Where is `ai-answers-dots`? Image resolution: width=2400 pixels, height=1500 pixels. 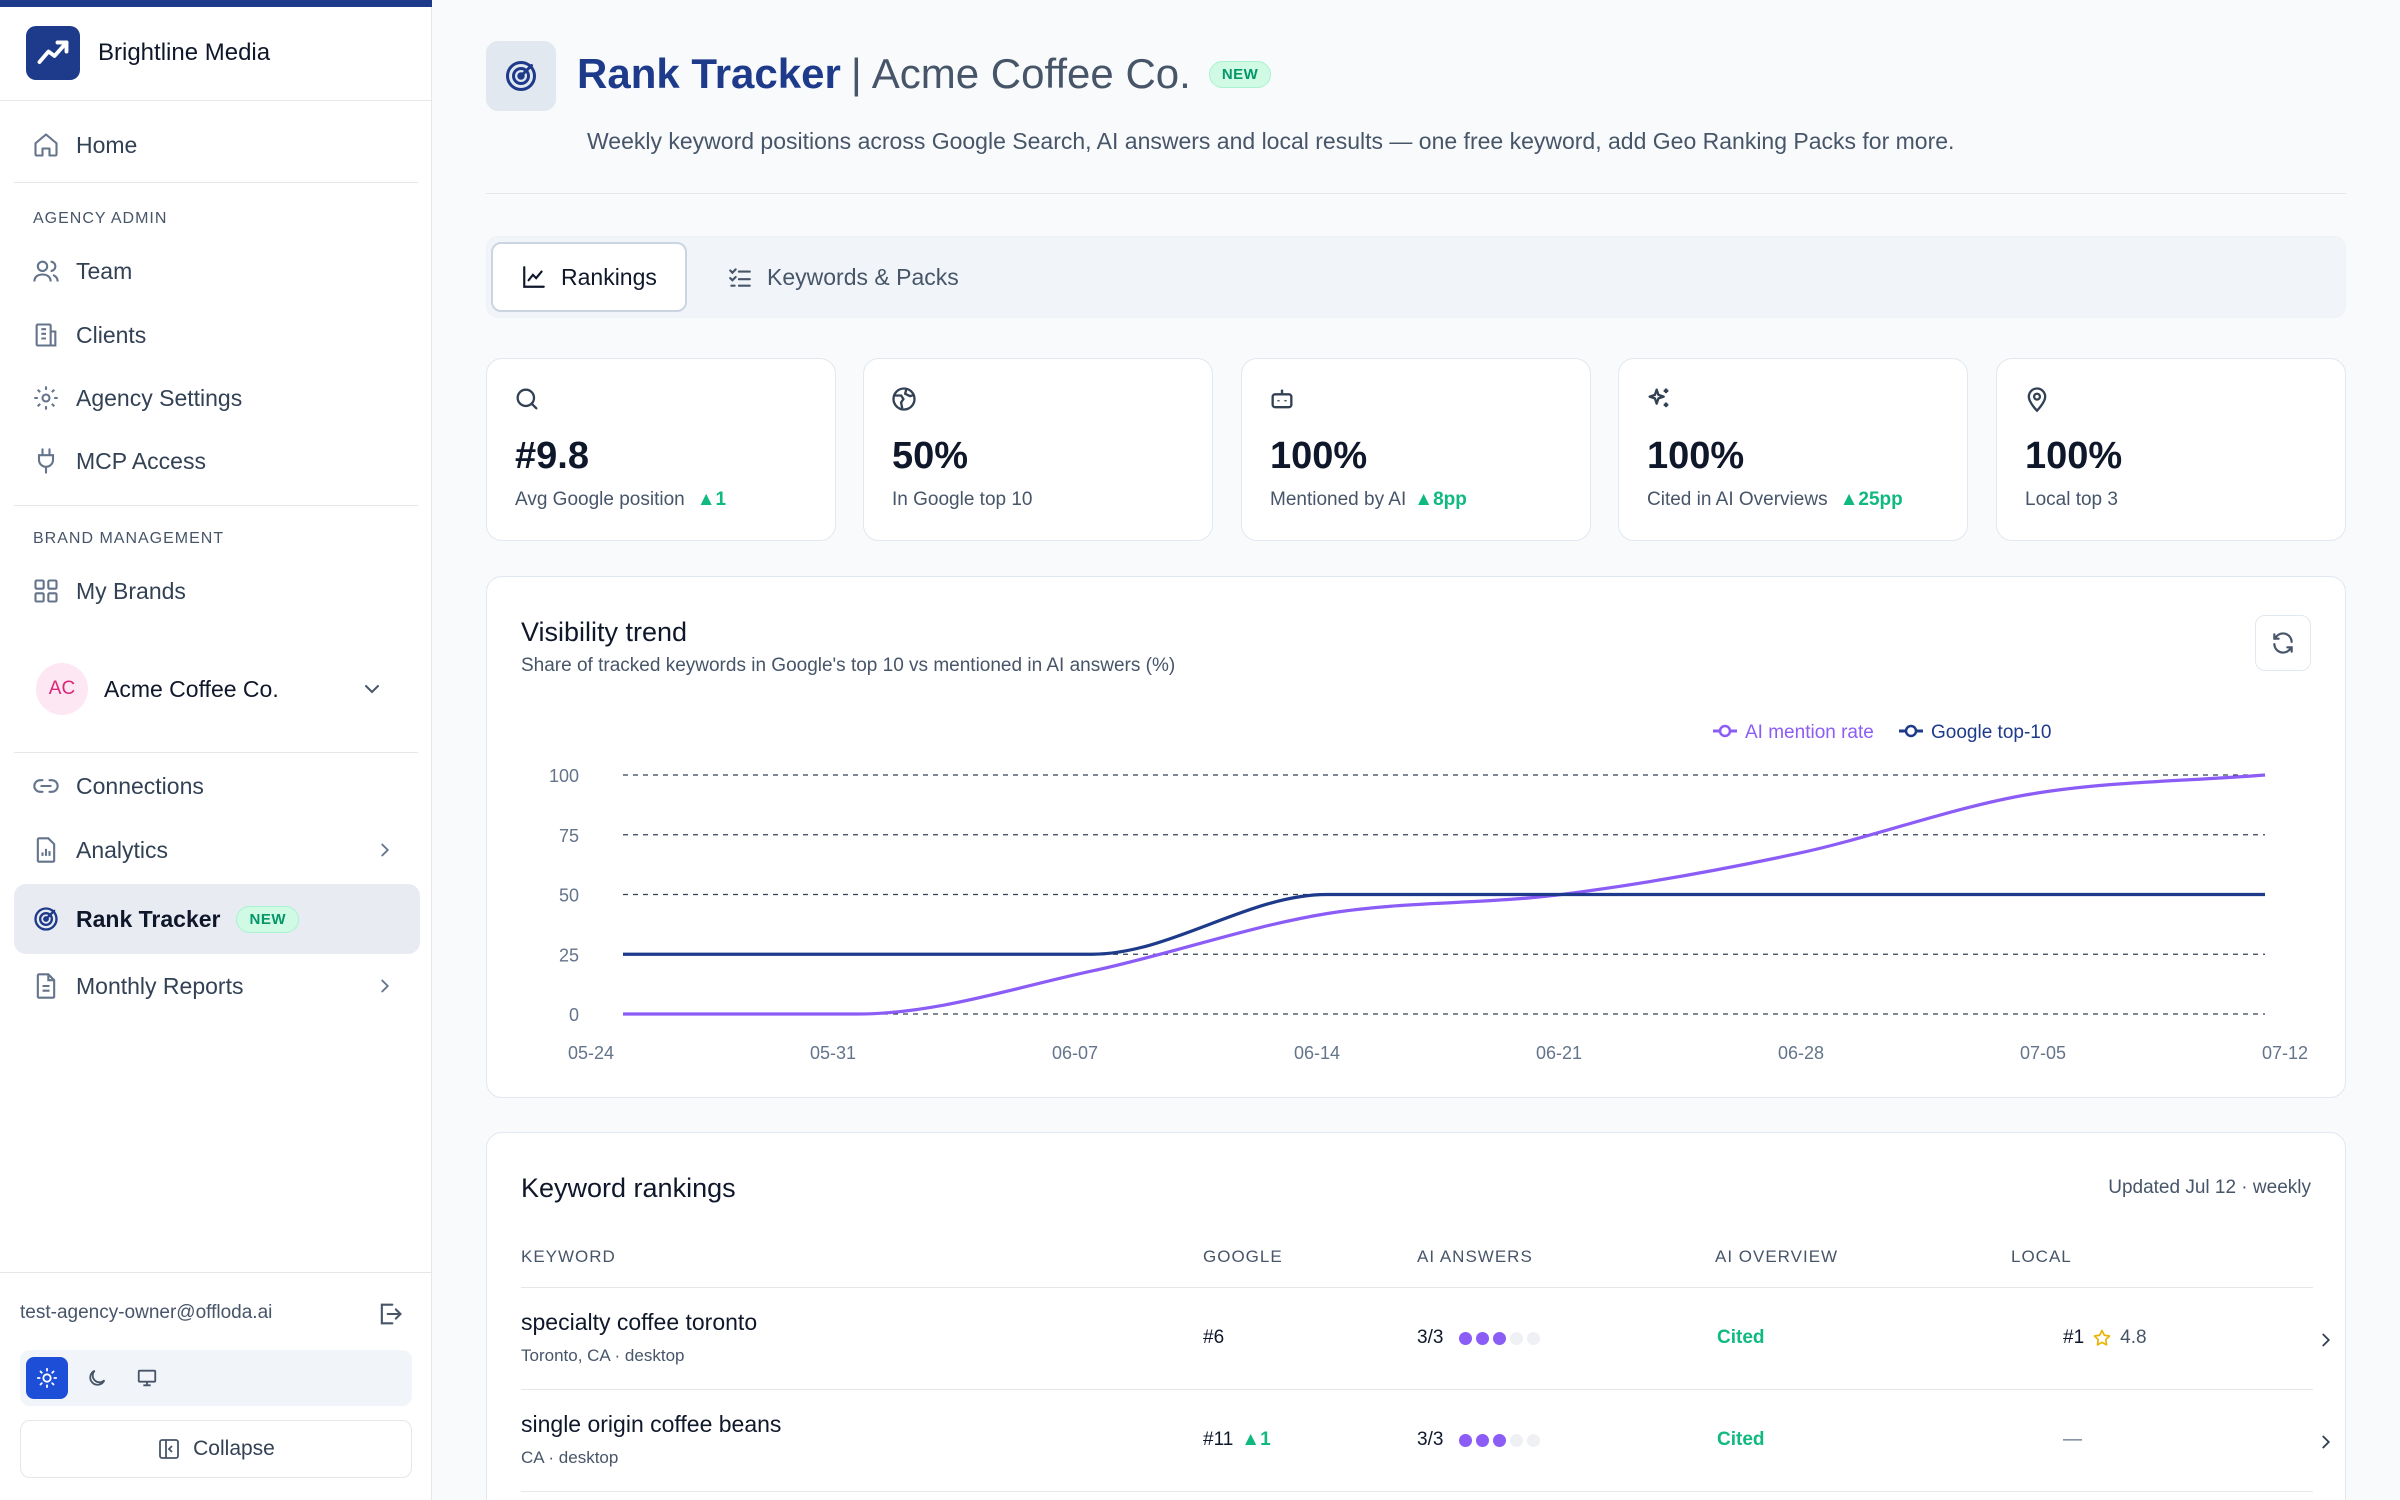
ai-answers-dots is located at coordinates (1500, 1338).